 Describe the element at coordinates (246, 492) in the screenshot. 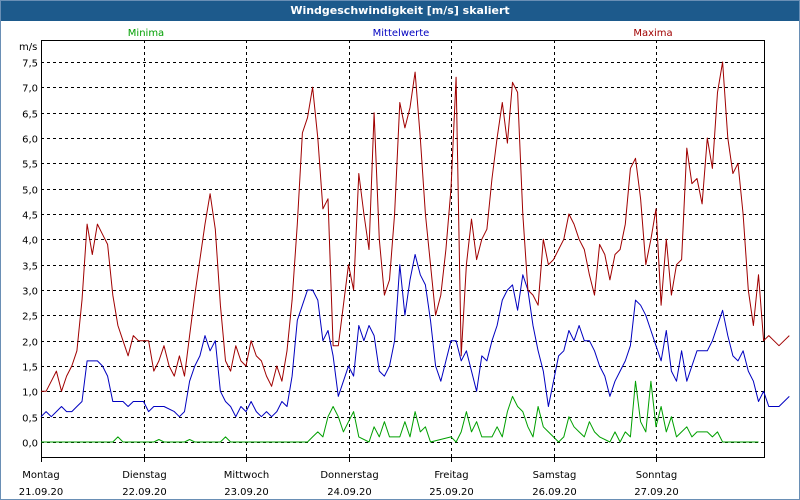

I see `x-tick-date: 23.09.20` at that location.